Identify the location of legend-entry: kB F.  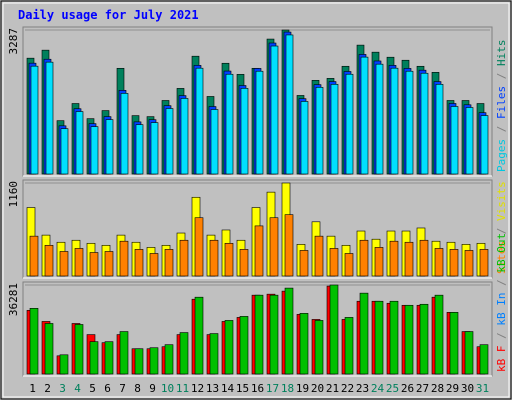
(501, 359).